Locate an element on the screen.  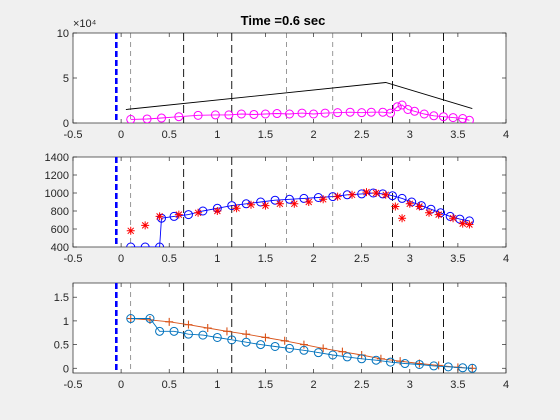
y-tick-label: 400 is located at coordinates (60, 248).